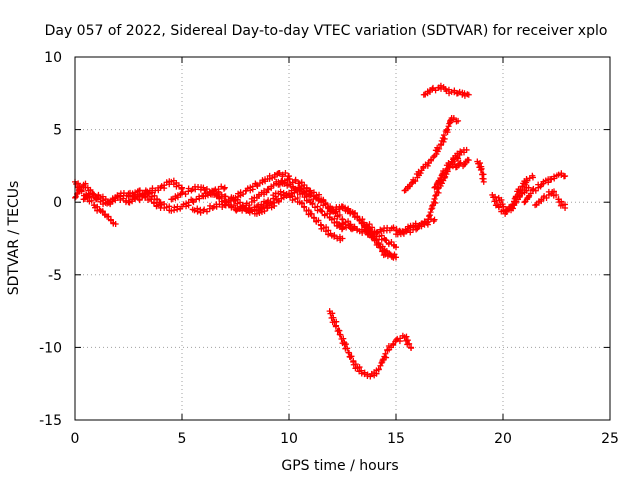  I want to click on x-tick-label: 20, so click(503, 439).